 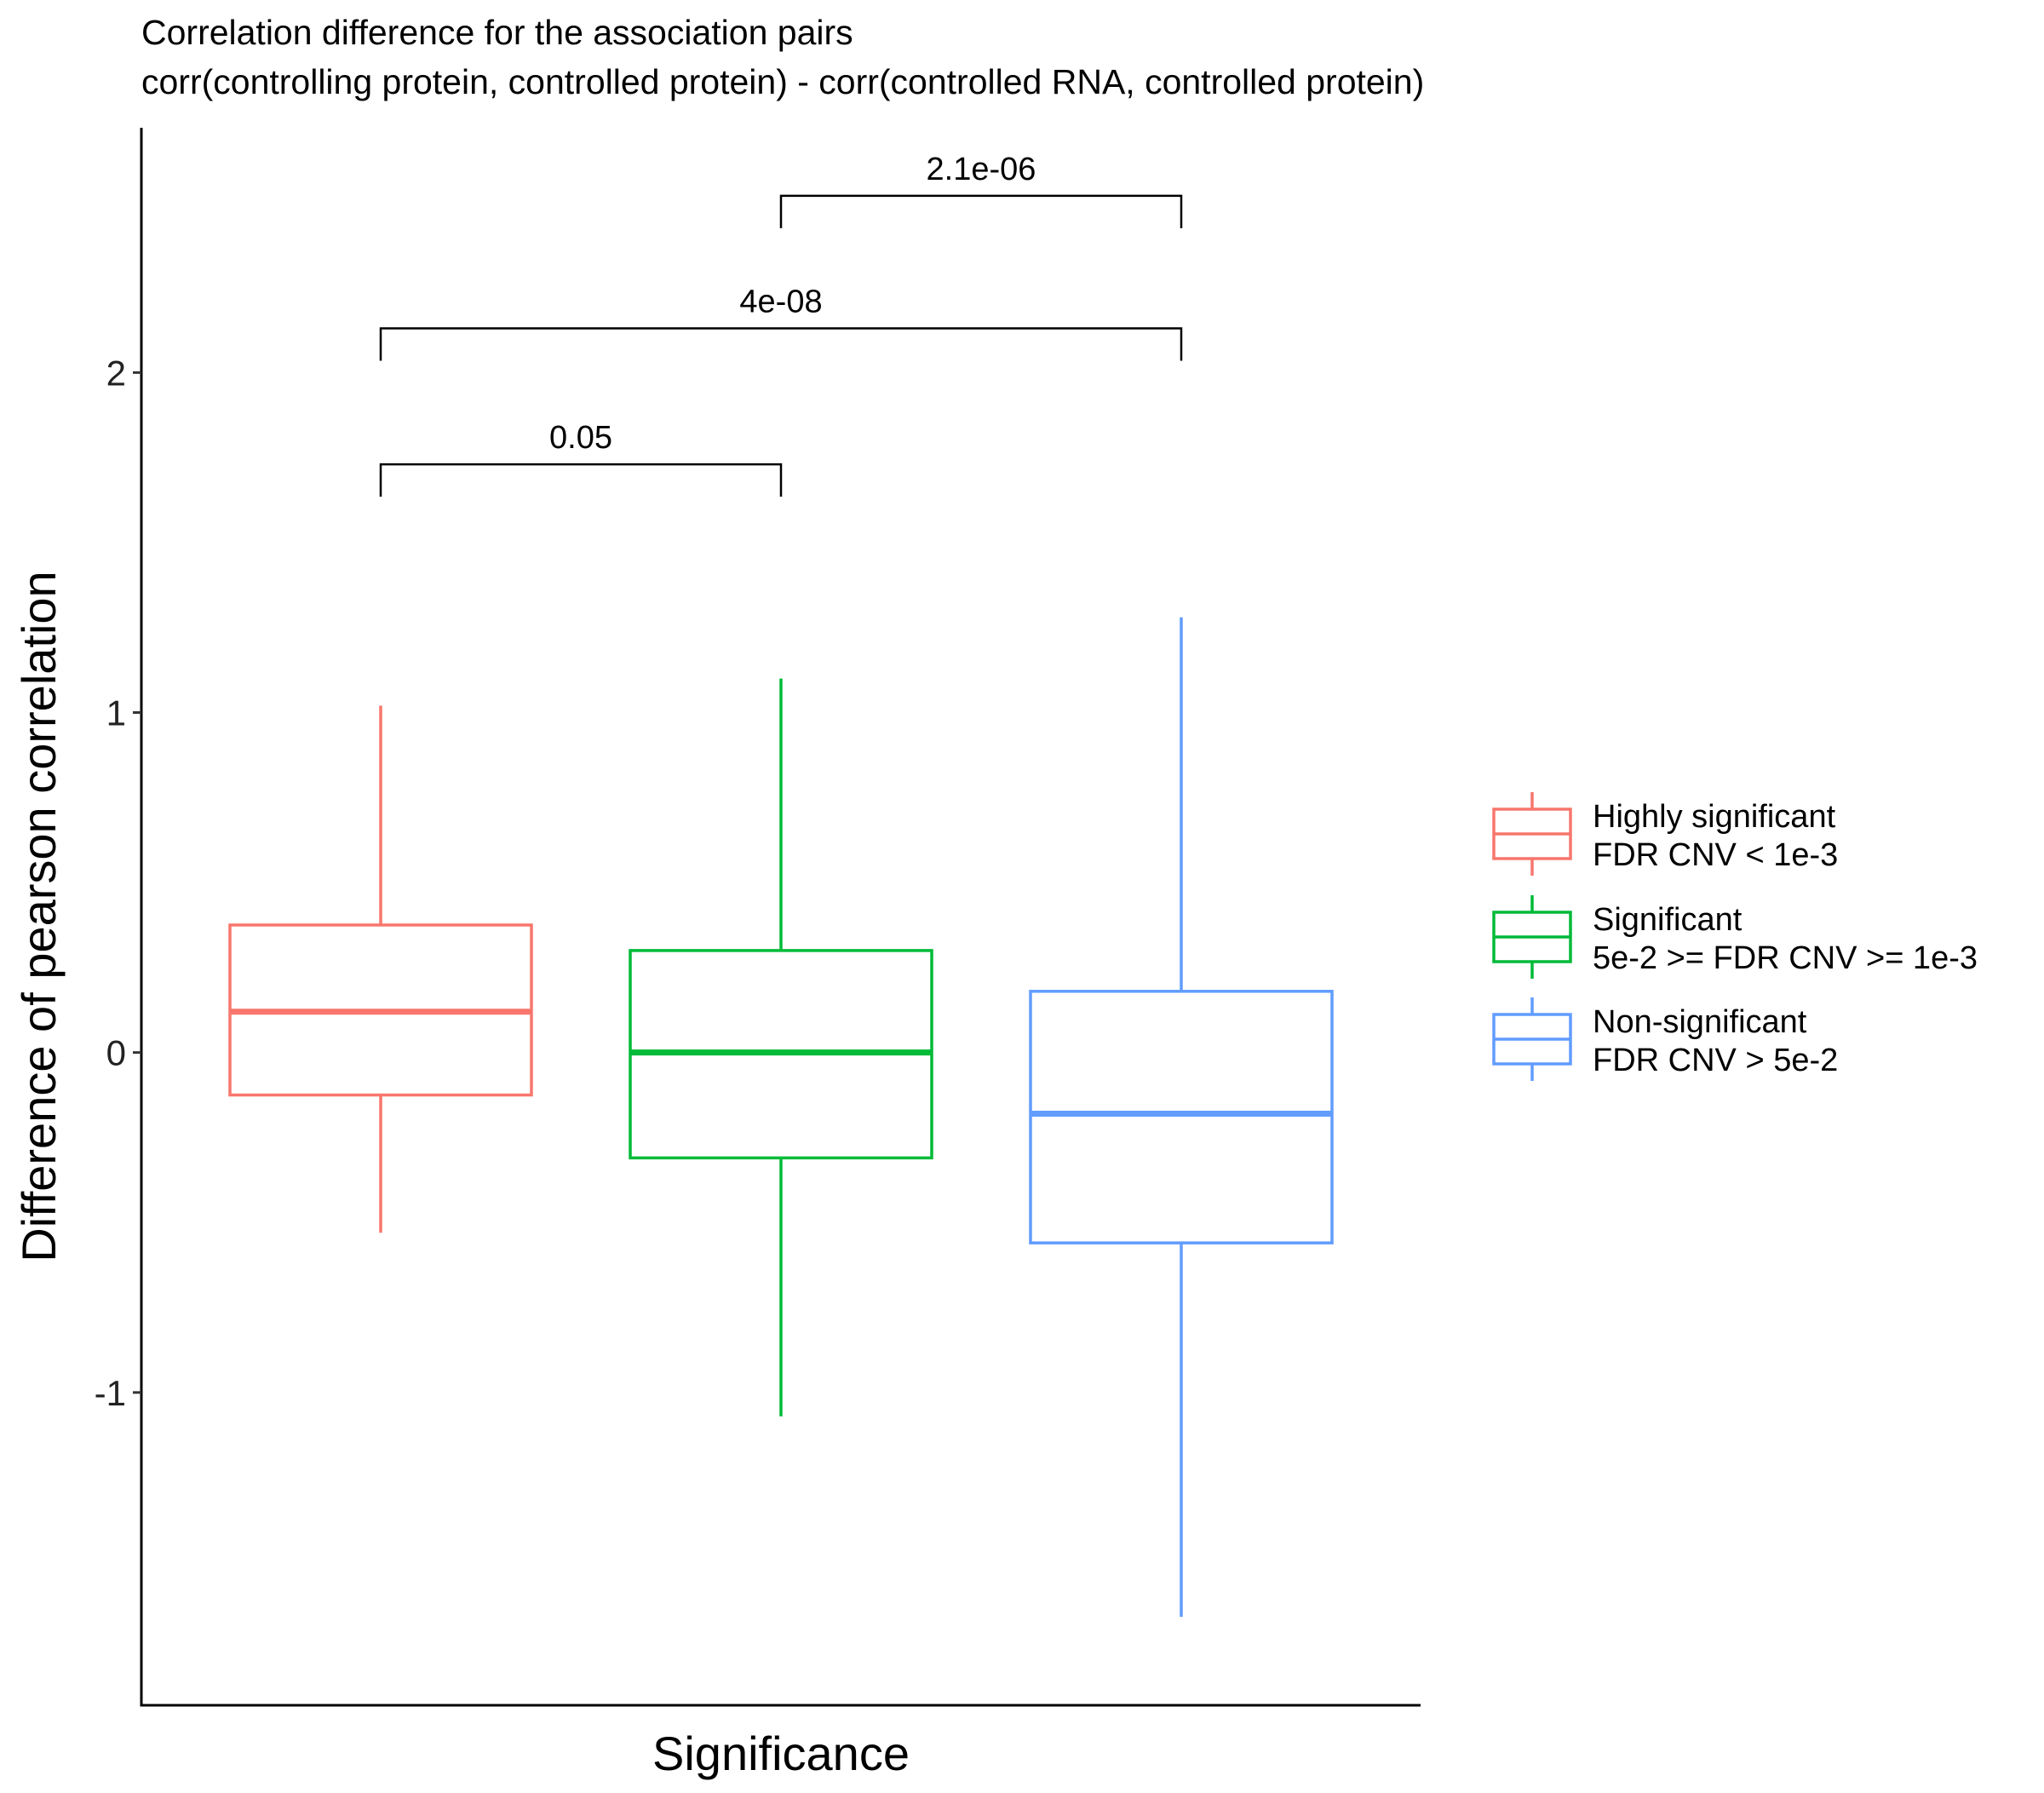 I want to click on y-tick-label: -1, so click(x=110, y=1393).